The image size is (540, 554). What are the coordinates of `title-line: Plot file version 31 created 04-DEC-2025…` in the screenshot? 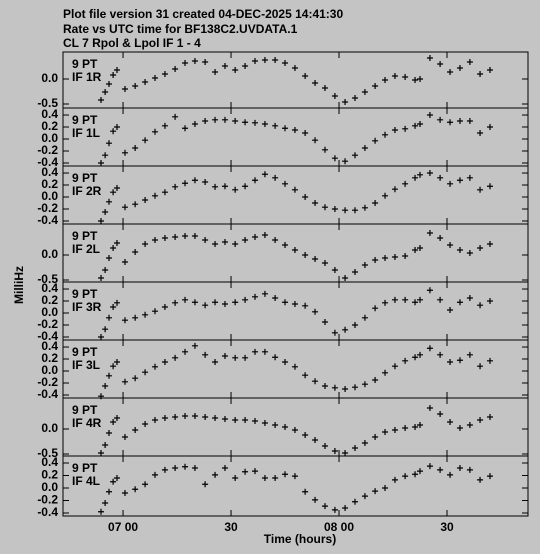 It's located at (203, 14).